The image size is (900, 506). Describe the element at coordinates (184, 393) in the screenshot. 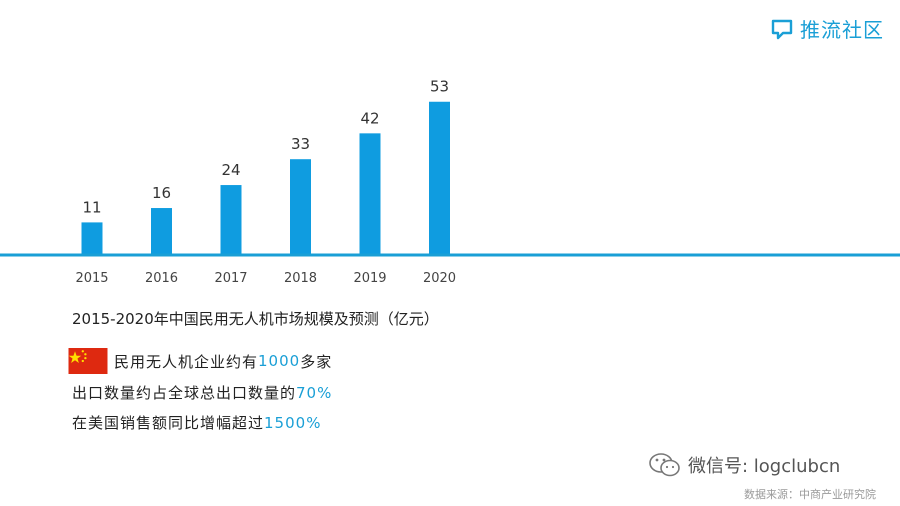

I see `fact-2-prefix: 出口数量约占全球总出口数量的` at that location.